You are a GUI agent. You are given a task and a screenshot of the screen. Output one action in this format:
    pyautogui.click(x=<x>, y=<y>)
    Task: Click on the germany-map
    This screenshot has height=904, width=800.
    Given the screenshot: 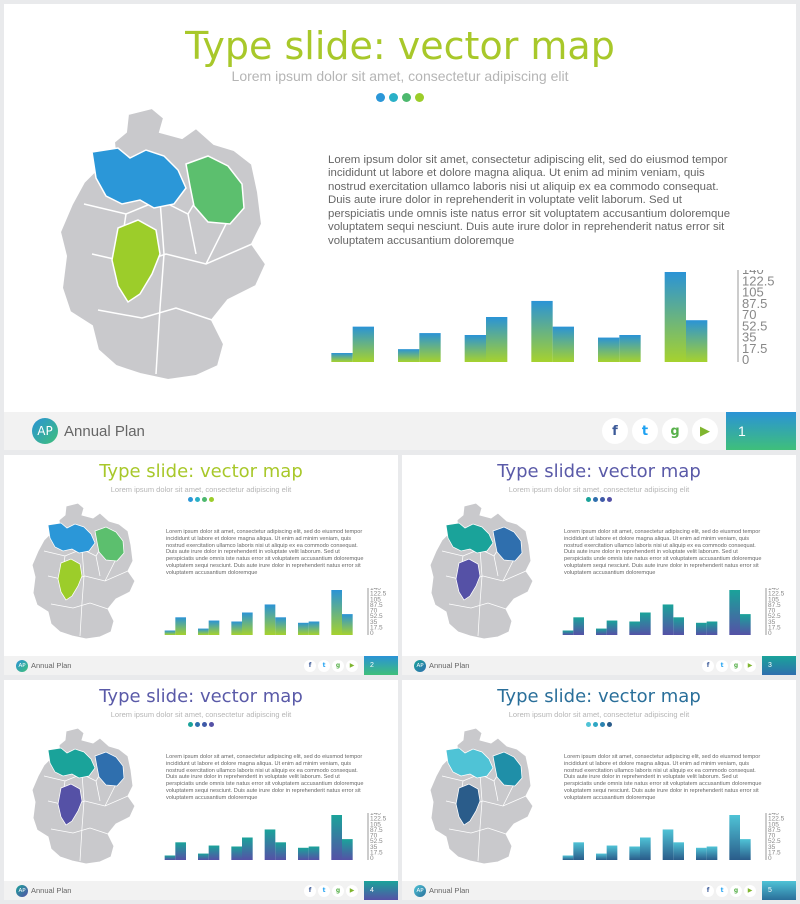 What is the action you would take?
    pyautogui.click(x=481, y=571)
    